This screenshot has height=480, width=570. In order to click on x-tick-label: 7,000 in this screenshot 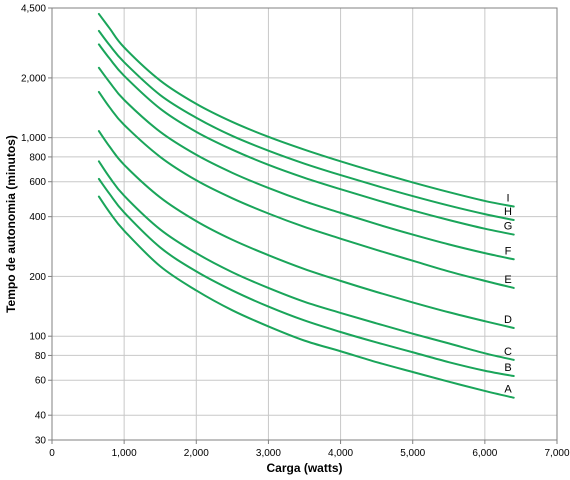, I will do `click(556, 453)`.